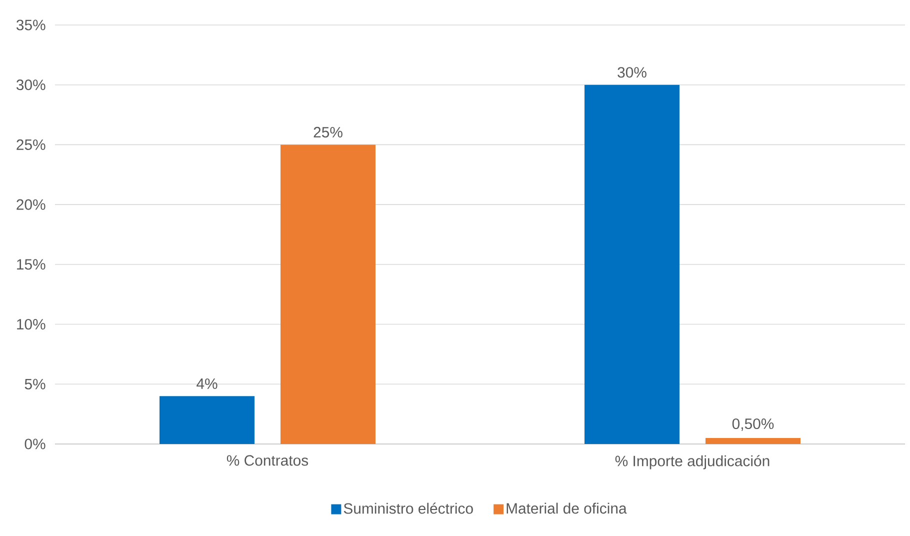 This screenshot has height=536, width=910. I want to click on y-tick-label: 25%, so click(31, 144).